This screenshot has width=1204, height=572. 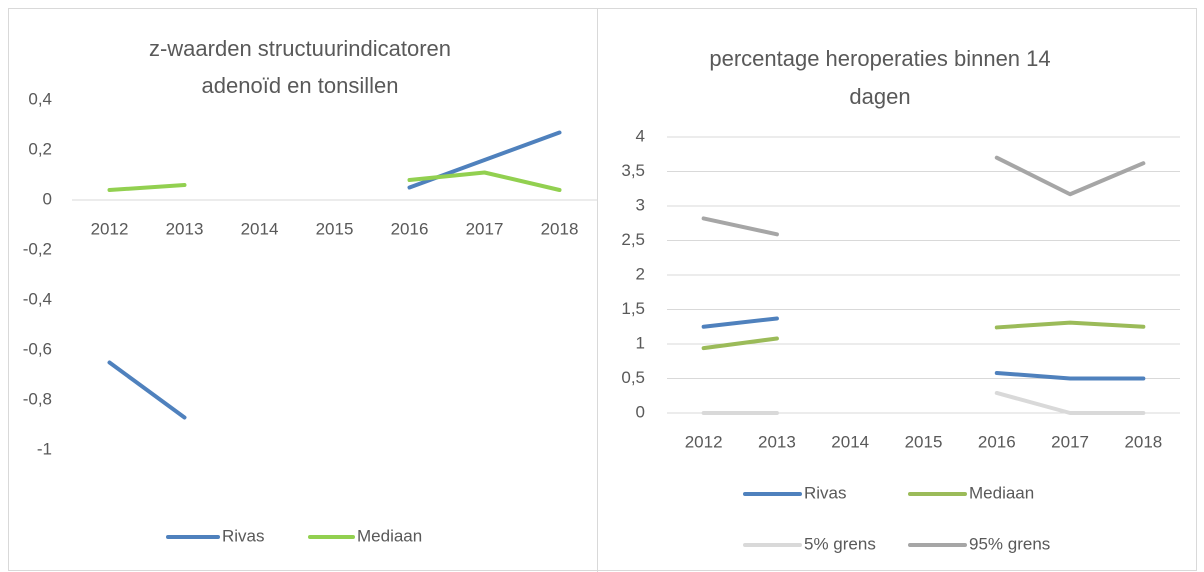 What do you see at coordinates (840, 543) in the screenshot?
I see `legend-label: 5% grens` at bounding box center [840, 543].